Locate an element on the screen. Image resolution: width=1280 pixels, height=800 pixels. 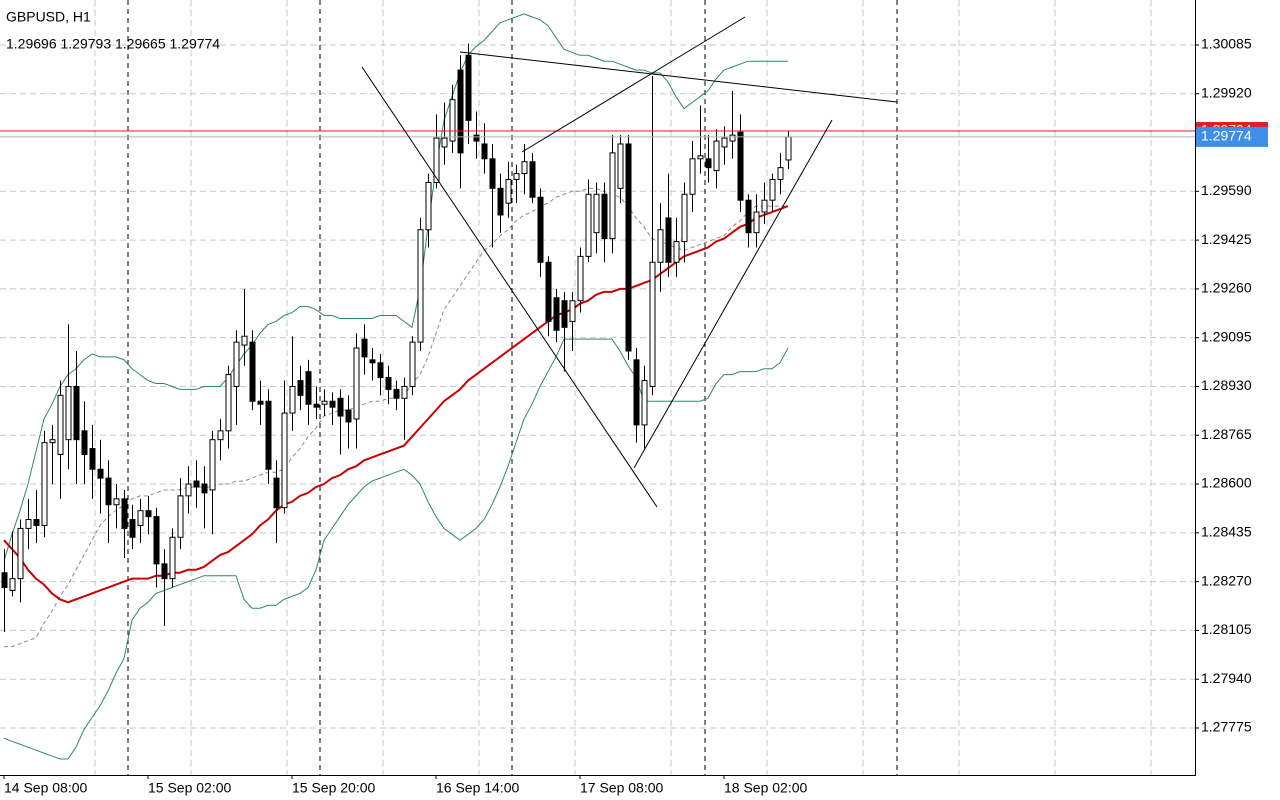
y-tick-label: 1.28600 is located at coordinates (1226, 483).